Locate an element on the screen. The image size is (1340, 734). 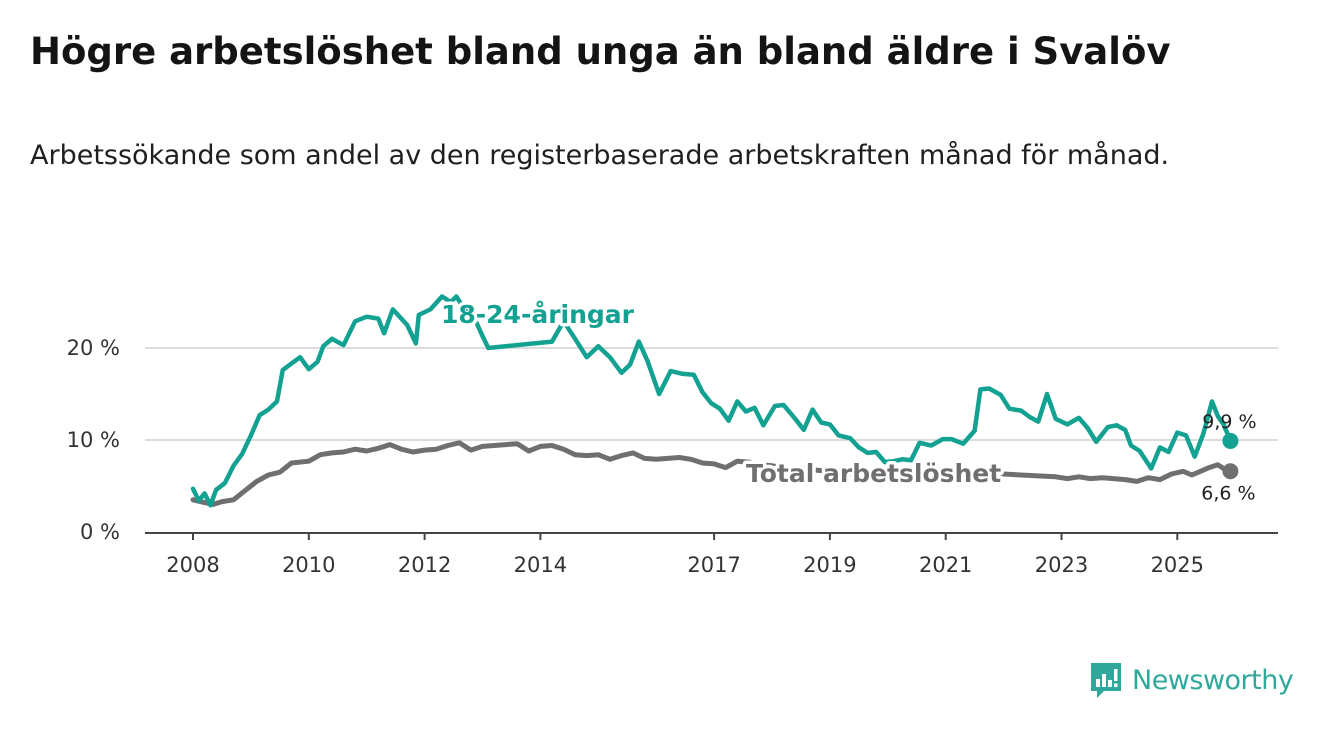
series-line-total is located at coordinates (711, 473).